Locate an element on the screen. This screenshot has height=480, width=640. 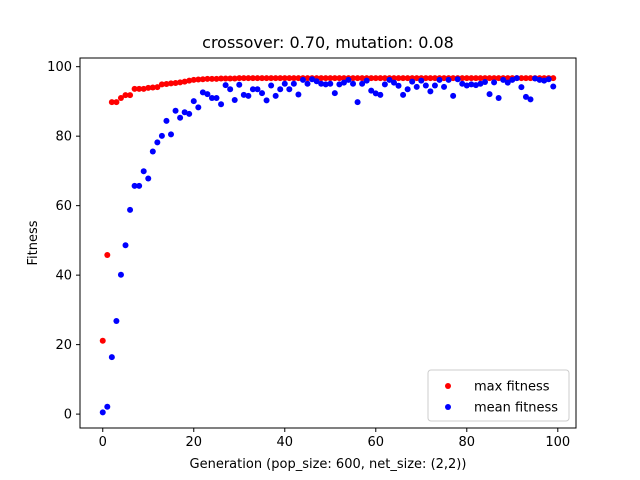
chart-title: crossover: 0.70, mutation: 0.08 is located at coordinates (328, 42).